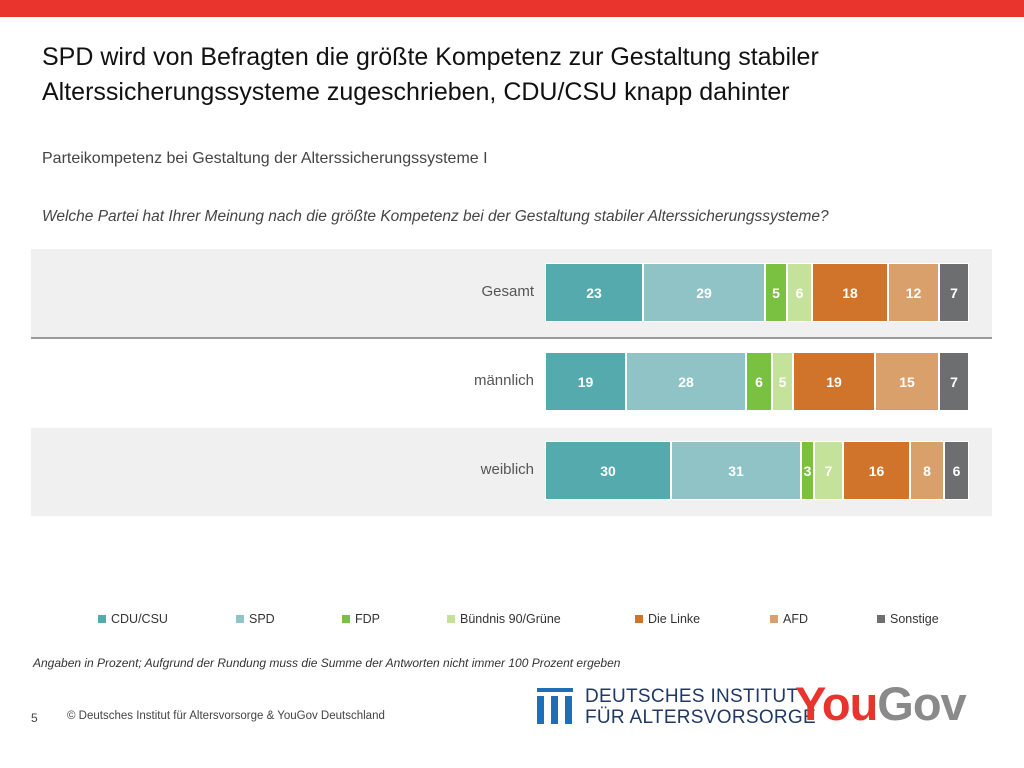 The image size is (1024, 768). Describe the element at coordinates (594, 292) in the screenshot. I see `bar-segment-gesamt-cdu-csu: 23` at that location.